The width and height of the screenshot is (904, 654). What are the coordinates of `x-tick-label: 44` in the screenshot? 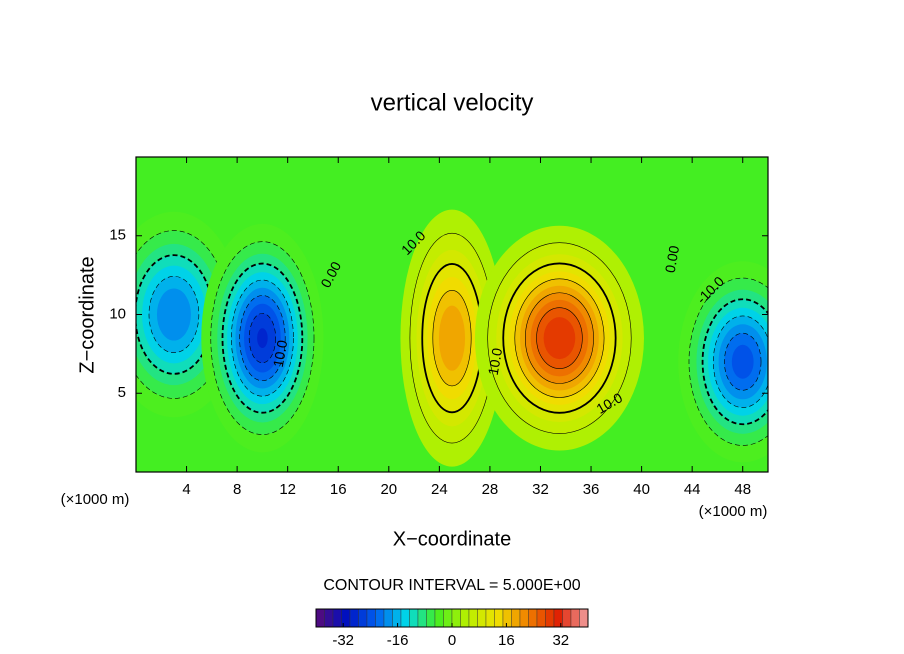 It's located at (692, 489).